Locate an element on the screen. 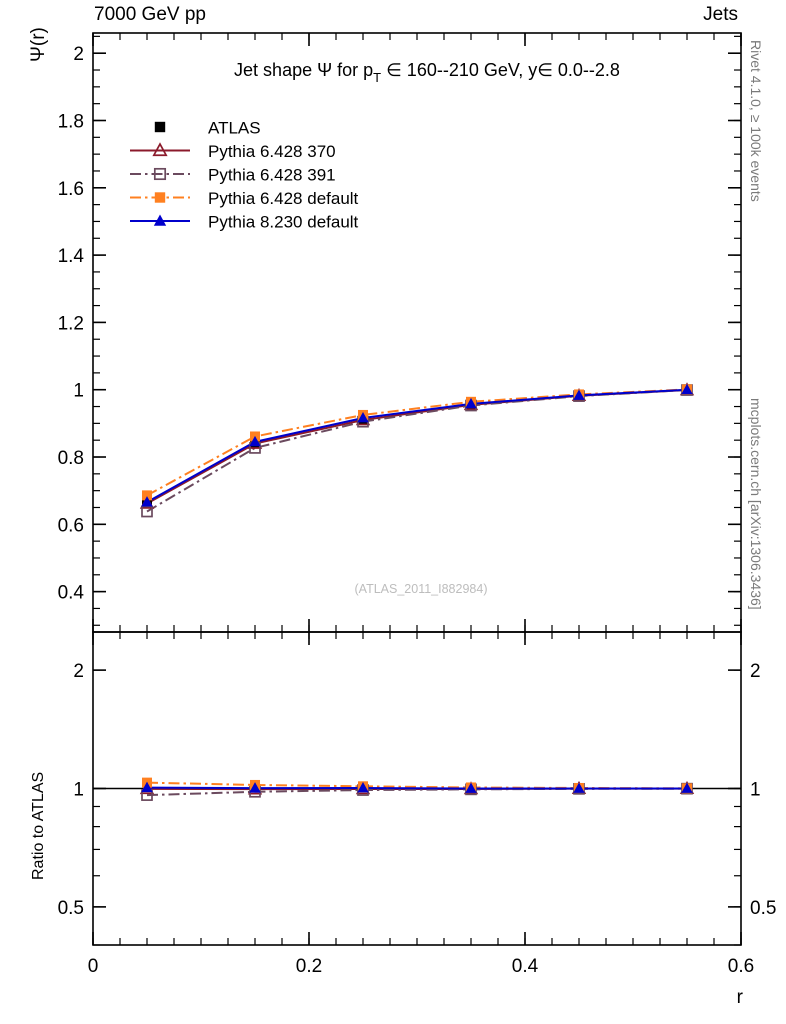  y-tick-label: 2 is located at coordinates (78, 54).